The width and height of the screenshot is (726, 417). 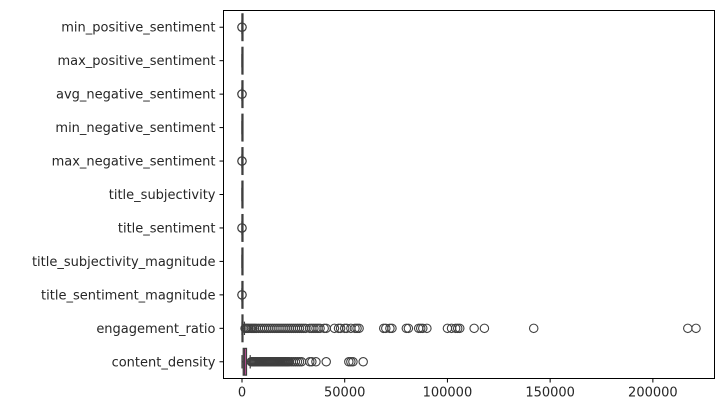 I want to click on x-tick-label: 100000, so click(x=448, y=393).